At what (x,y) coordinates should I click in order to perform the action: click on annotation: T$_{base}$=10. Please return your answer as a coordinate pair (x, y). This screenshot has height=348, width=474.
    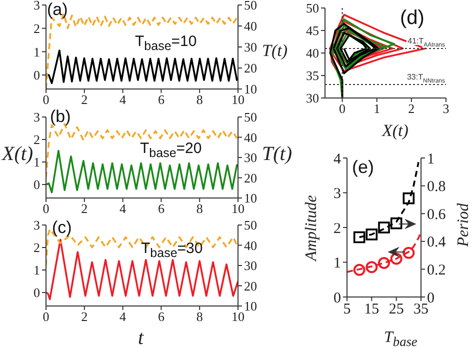
    Looking at the image, I should click on (166, 43).